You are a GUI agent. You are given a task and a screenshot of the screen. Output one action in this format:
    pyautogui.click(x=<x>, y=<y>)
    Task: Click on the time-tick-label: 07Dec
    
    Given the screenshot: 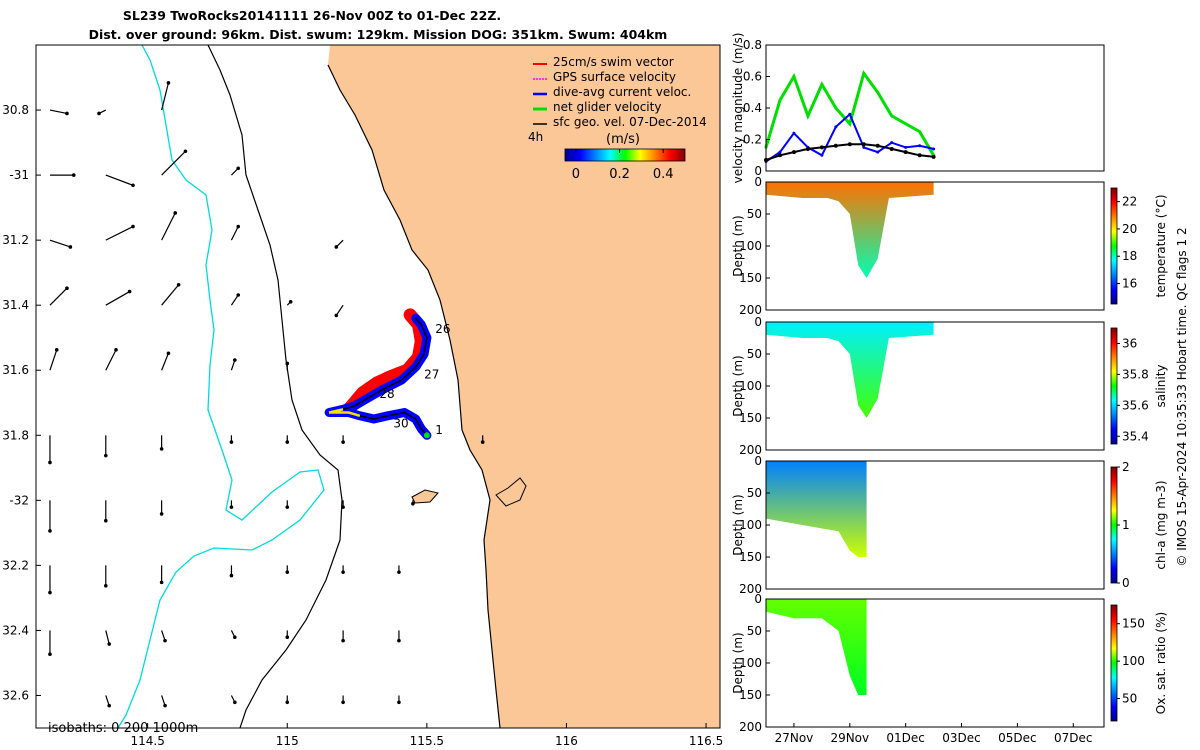 What is the action you would take?
    pyautogui.click(x=1073, y=738)
    